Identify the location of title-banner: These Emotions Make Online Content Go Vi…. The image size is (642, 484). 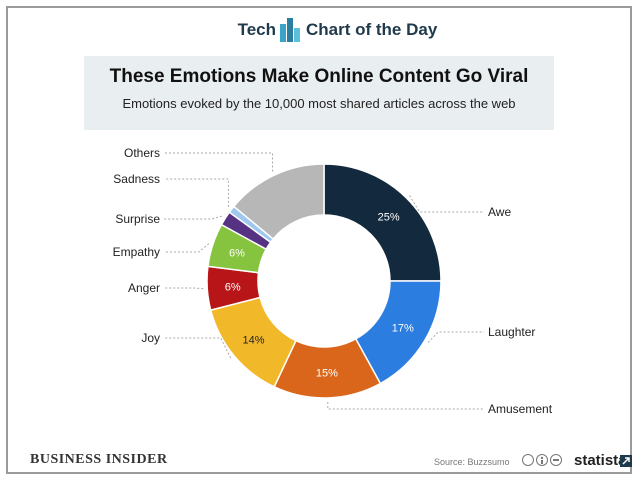
(319, 93).